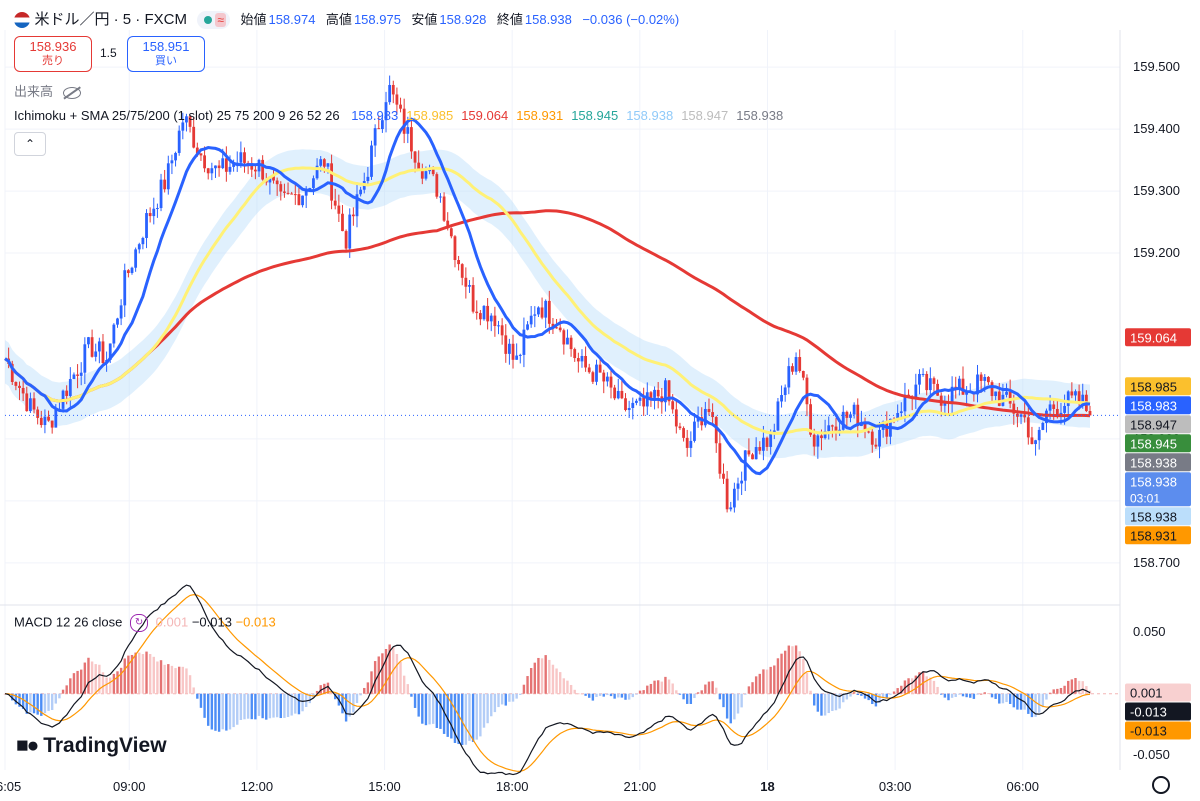  Describe the element at coordinates (1148, 711) in the screenshot. I see `macd-label-1: -0.013` at that location.